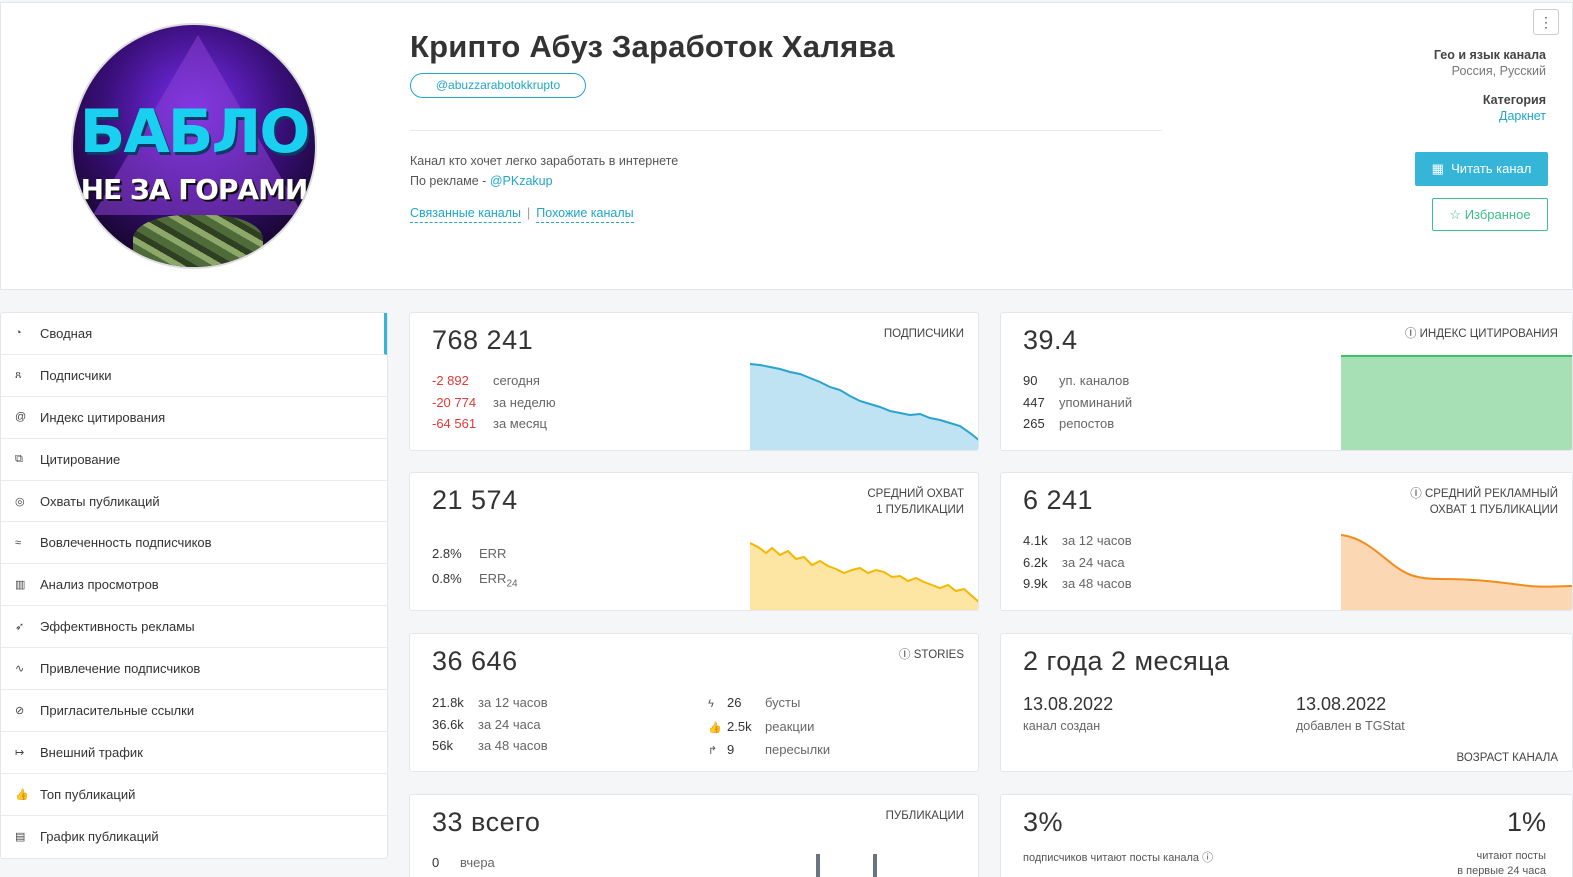  What do you see at coordinates (1035, 540) in the screenshot?
I see `ad-reach-12h: 4.1k` at bounding box center [1035, 540].